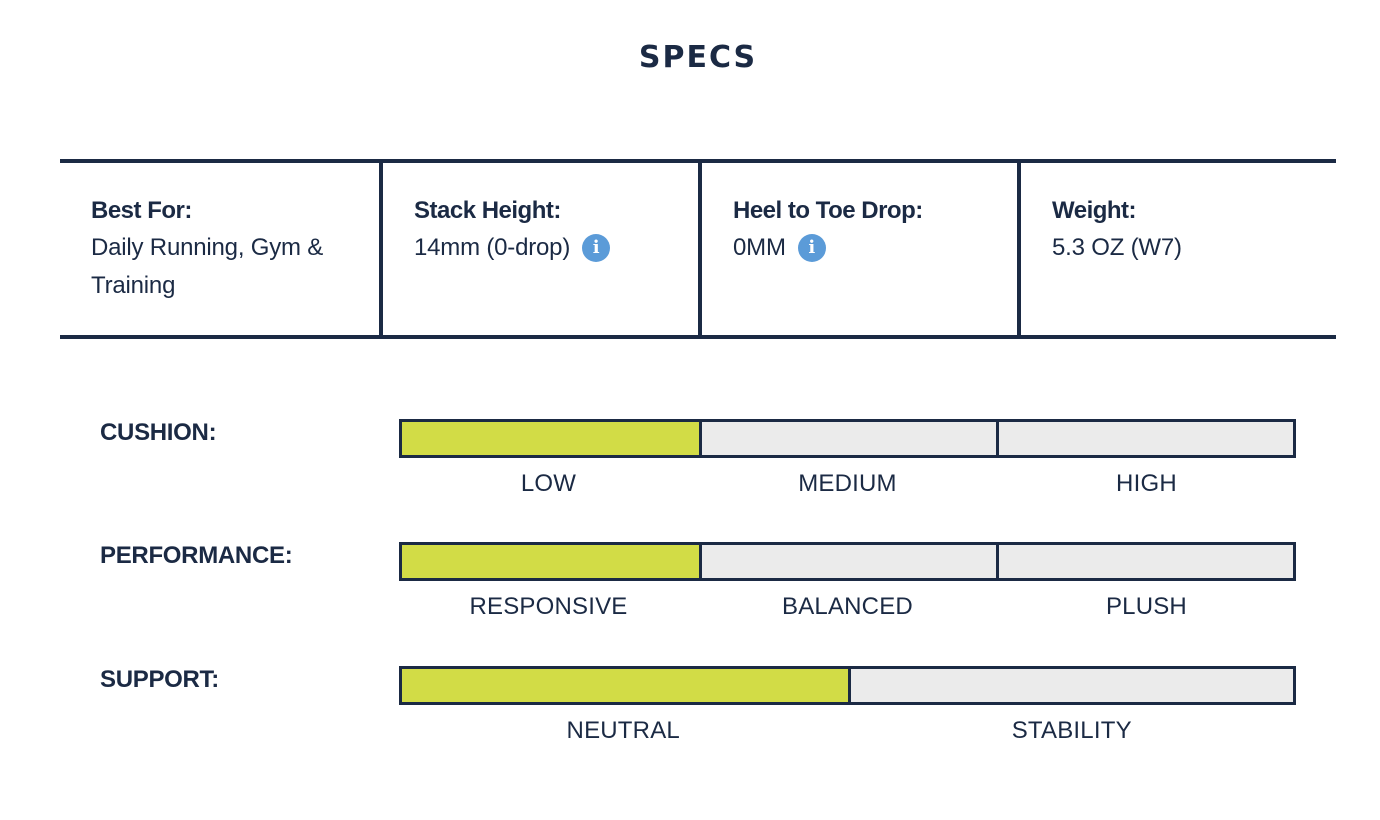 The image size is (1380, 820). Describe the element at coordinates (828, 210) in the screenshot. I see `spec-label: Heel to Toe Drop:` at that location.